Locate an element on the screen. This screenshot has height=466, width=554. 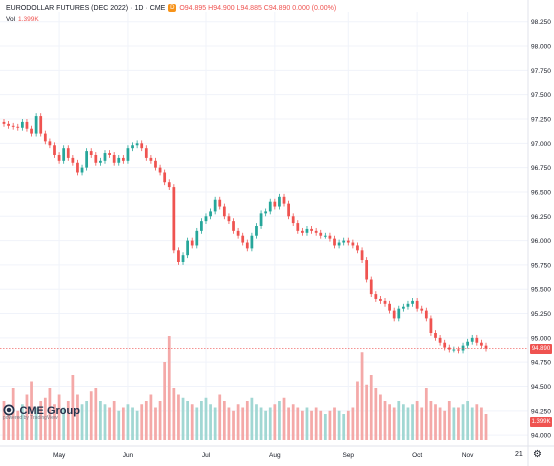
y-tick-label: 96.500 is located at coordinates (541, 192).